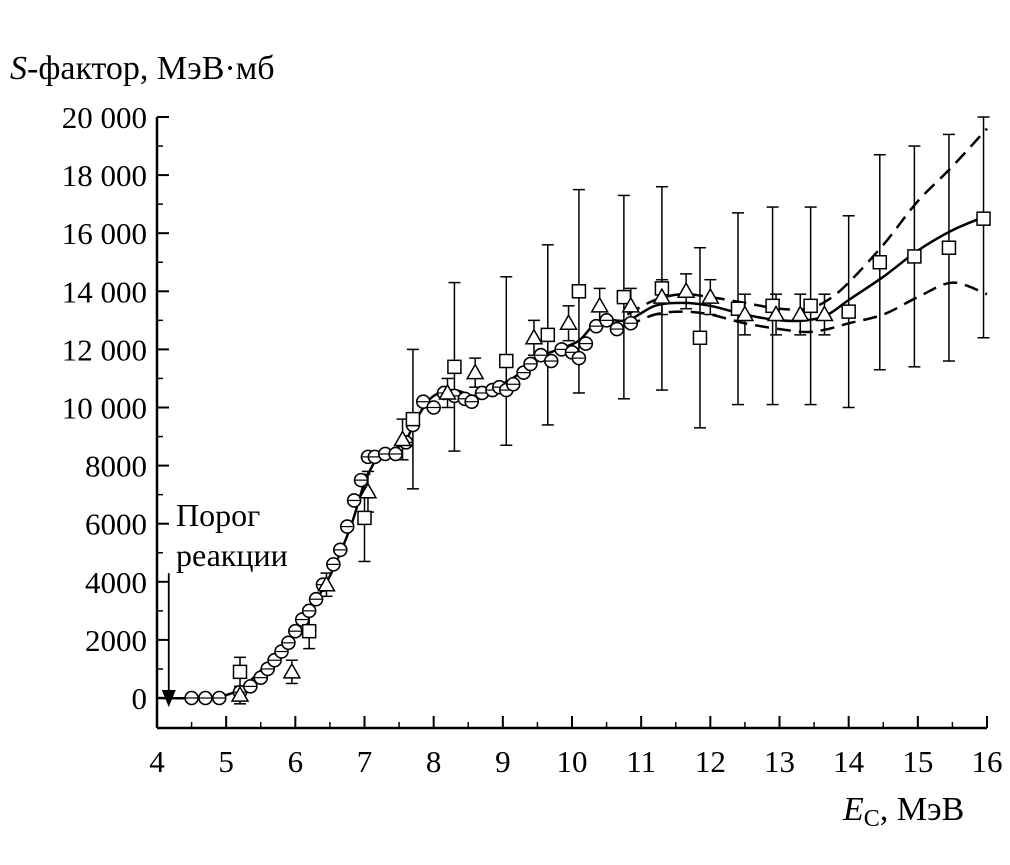 The image size is (1010, 865). What do you see at coordinates (872, 819) in the screenshot?
I see `x-axis-title-subscript: C` at bounding box center [872, 819].